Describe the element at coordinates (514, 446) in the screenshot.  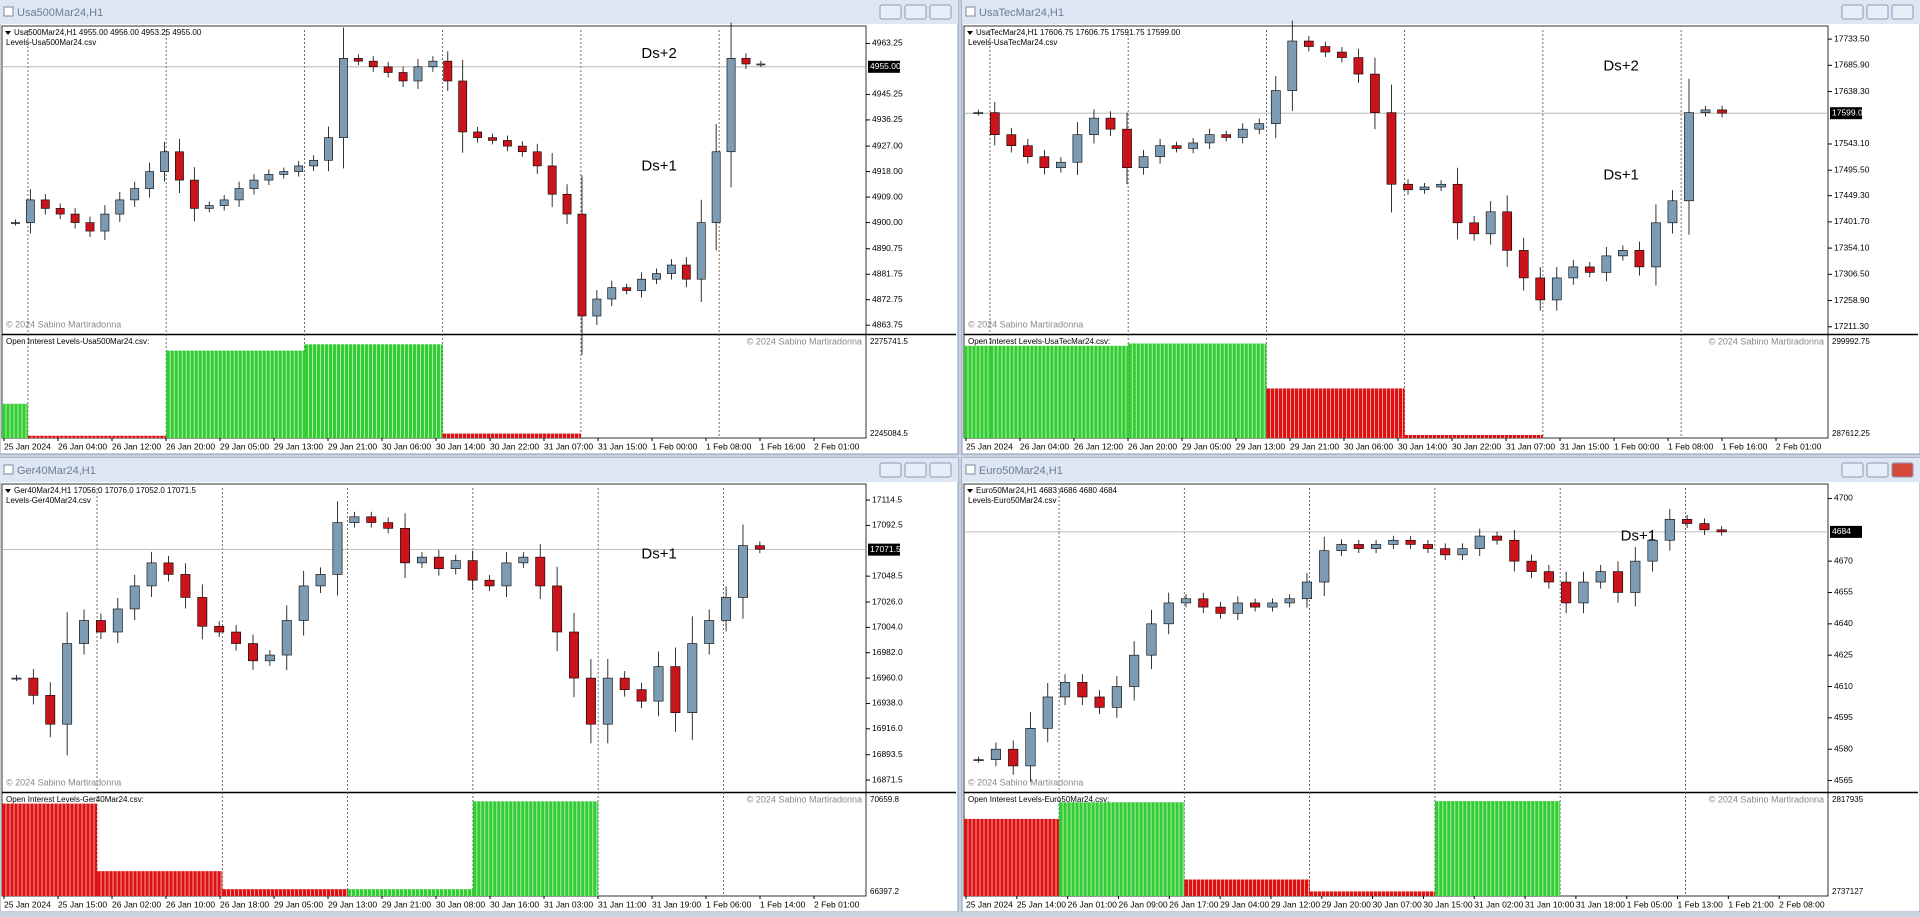
I see `x-tick-label: 30 Jan 22:00` at that location.